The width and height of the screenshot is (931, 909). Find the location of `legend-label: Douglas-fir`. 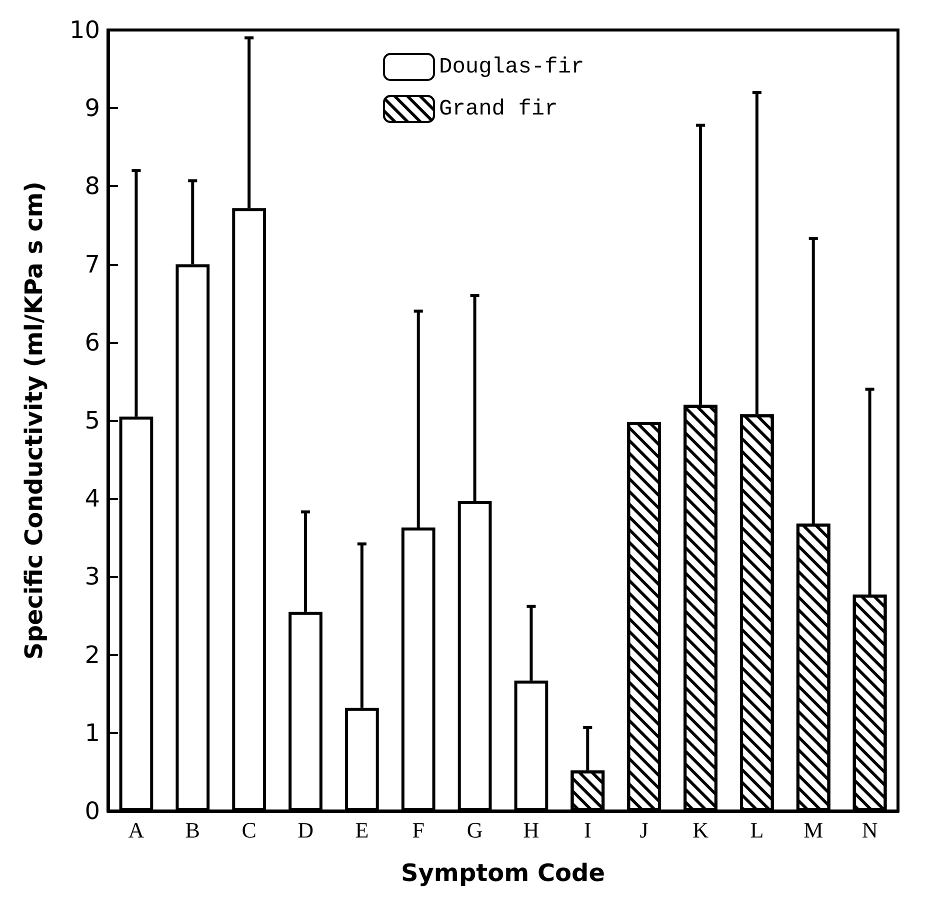

legend-label: Douglas-fir is located at coordinates (511, 67).